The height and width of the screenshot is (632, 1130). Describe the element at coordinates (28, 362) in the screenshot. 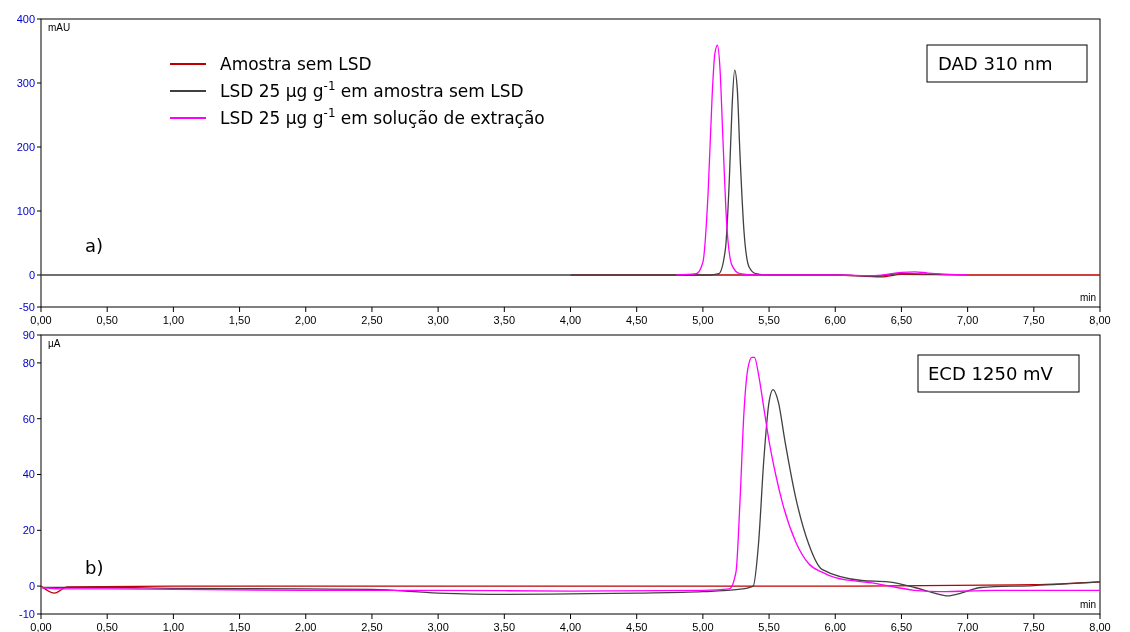

I see `y-tick-label: 80` at that location.